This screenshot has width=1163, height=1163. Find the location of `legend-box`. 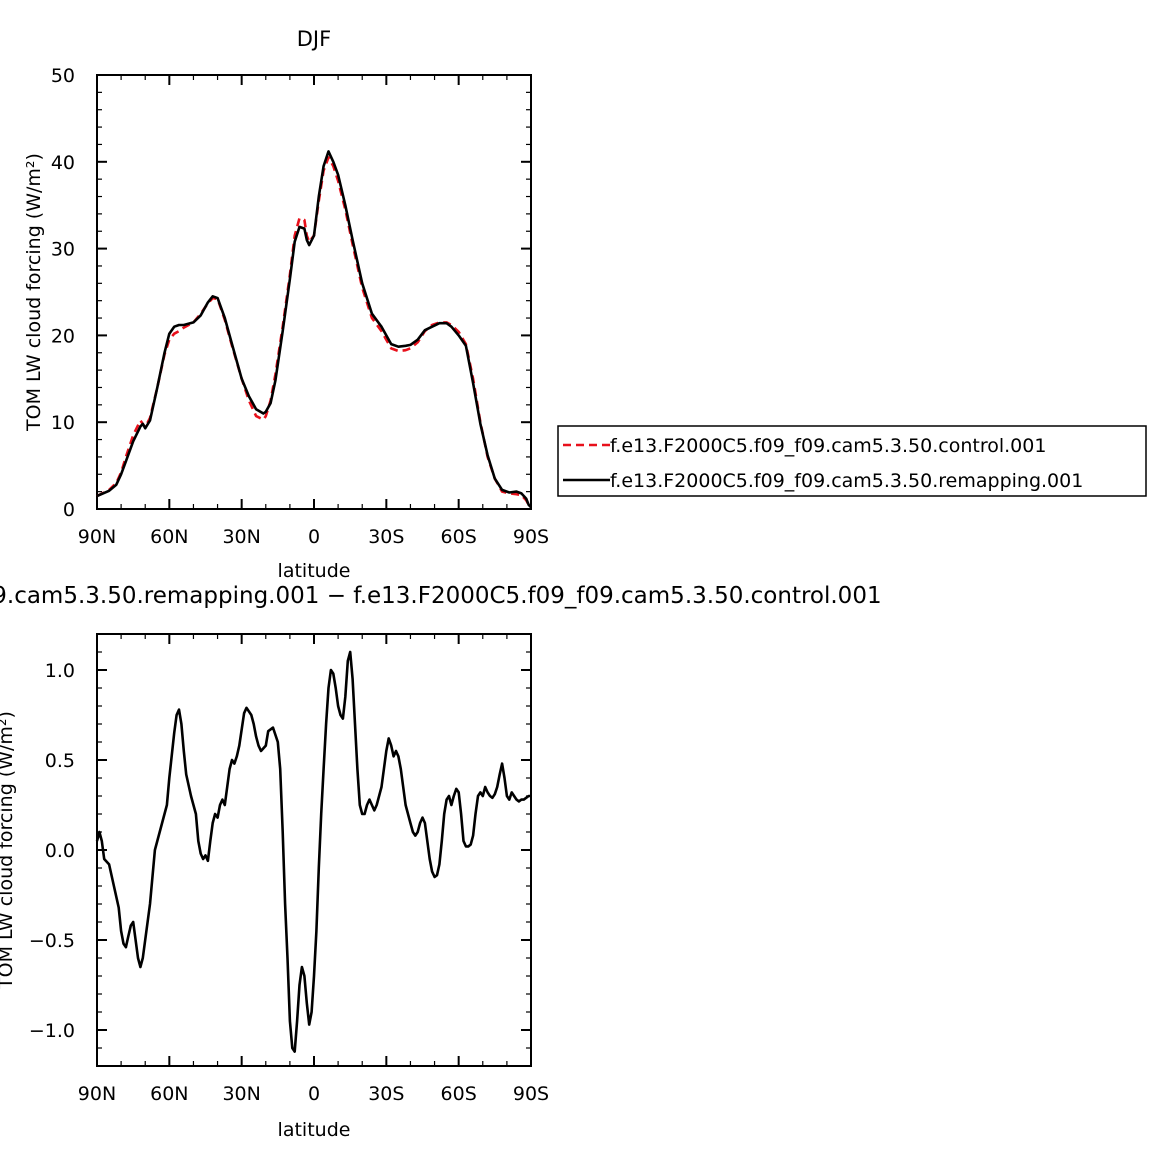

legend-box is located at coordinates (852, 461).